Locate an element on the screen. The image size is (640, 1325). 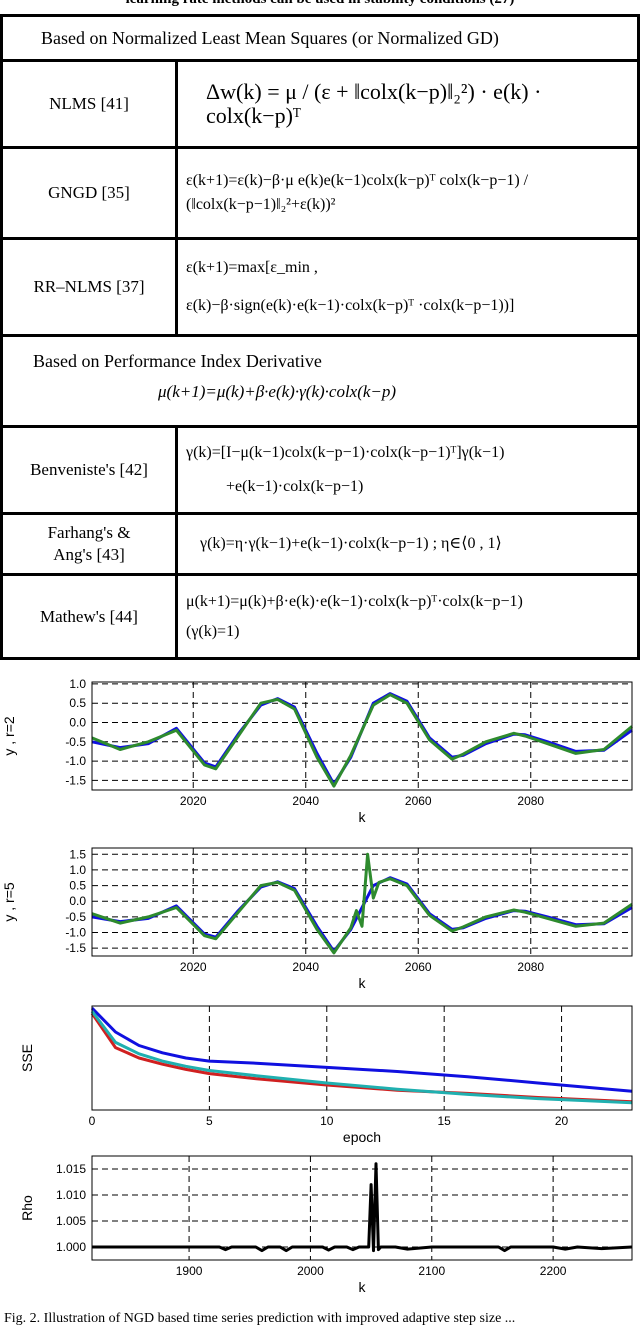
method-name: Benveniste's [42] is located at coordinates (89, 470).